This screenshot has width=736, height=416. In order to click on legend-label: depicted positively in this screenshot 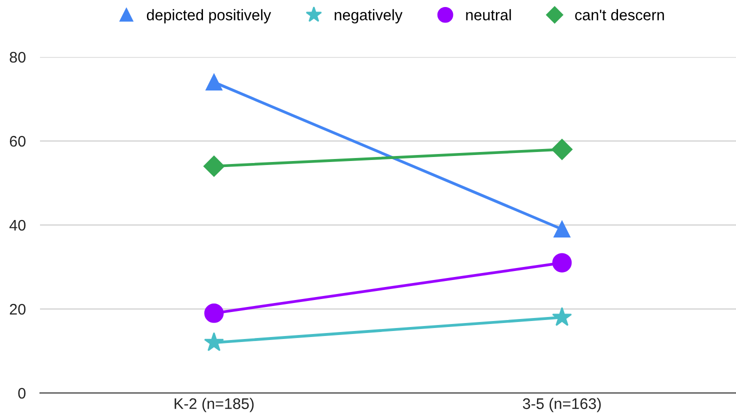, I will do `click(209, 16)`.